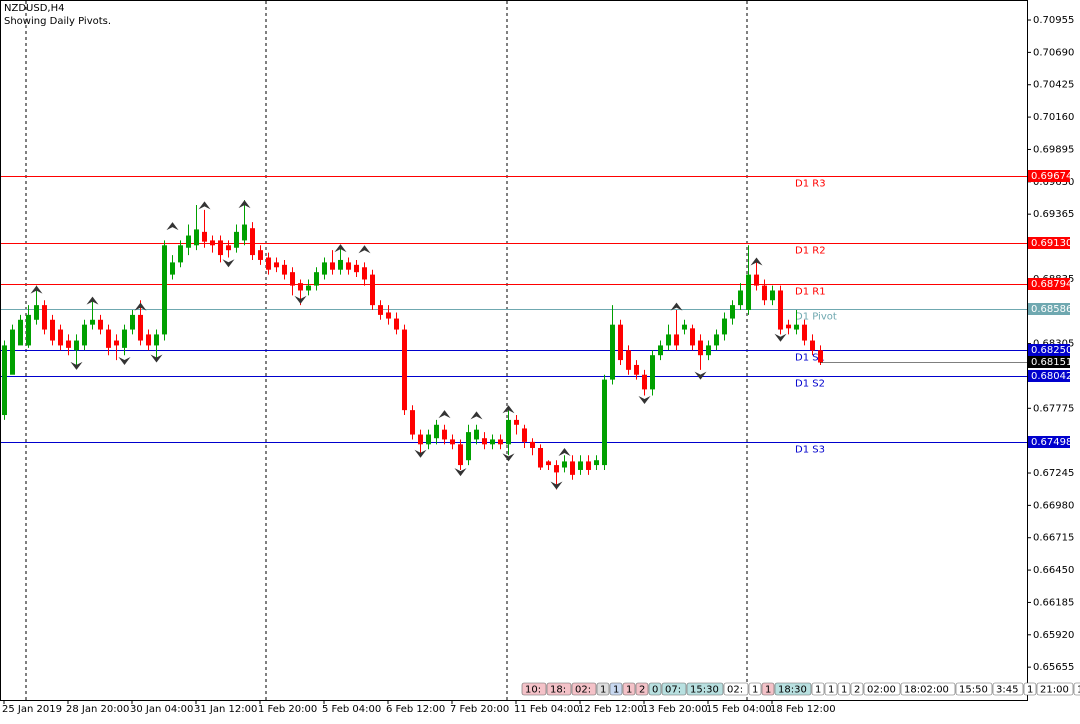 Image resolution: width=1080 pixels, height=724 pixels. Describe the element at coordinates (1053, 408) in the screenshot. I see `y-tick-label: 0.67775` at that location.